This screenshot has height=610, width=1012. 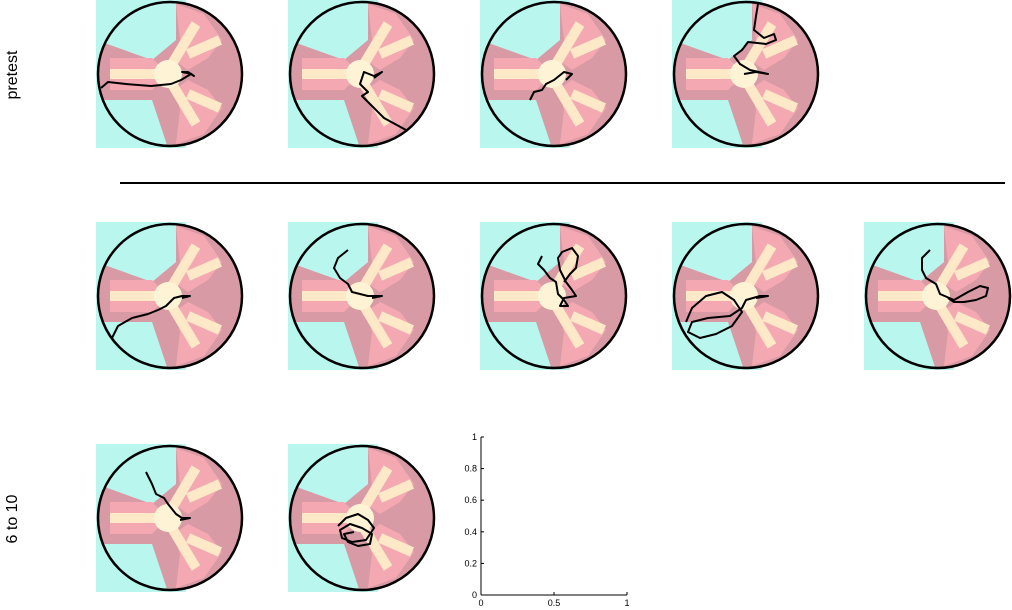 I want to click on row-label-6-to-10: 6 to 10, so click(x=12, y=519).